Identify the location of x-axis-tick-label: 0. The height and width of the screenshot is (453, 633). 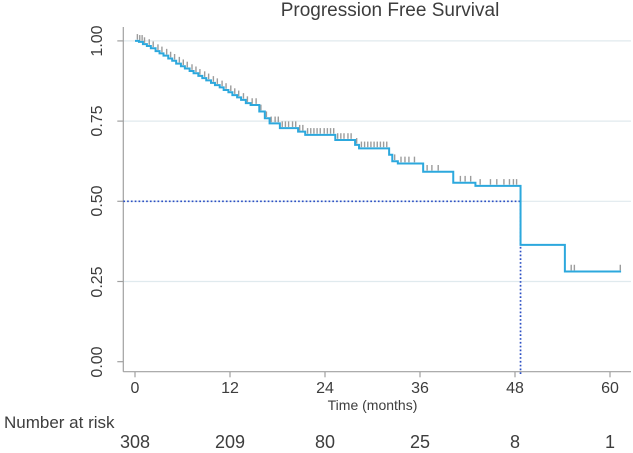
(135, 388).